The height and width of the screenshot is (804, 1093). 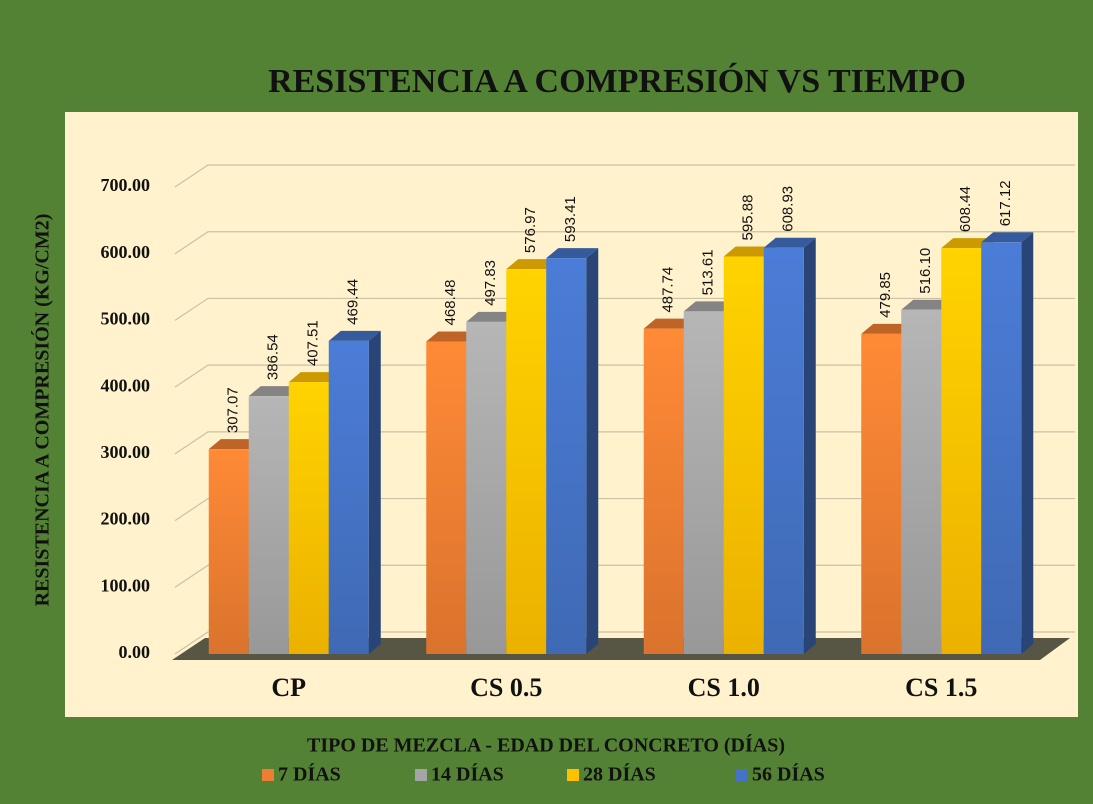 I want to click on x-tick-label: CS 0.5, so click(x=506, y=687).